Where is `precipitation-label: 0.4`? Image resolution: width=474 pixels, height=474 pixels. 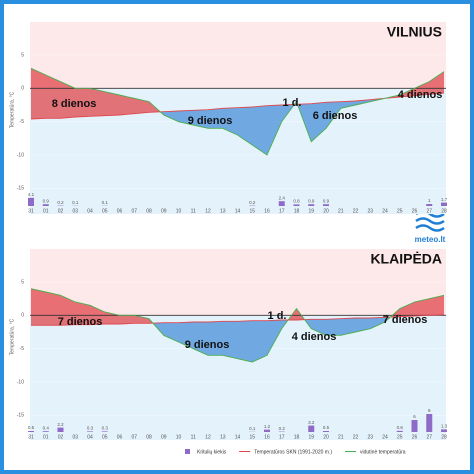
precipitation-label: 0.4 is located at coordinates (46, 427).